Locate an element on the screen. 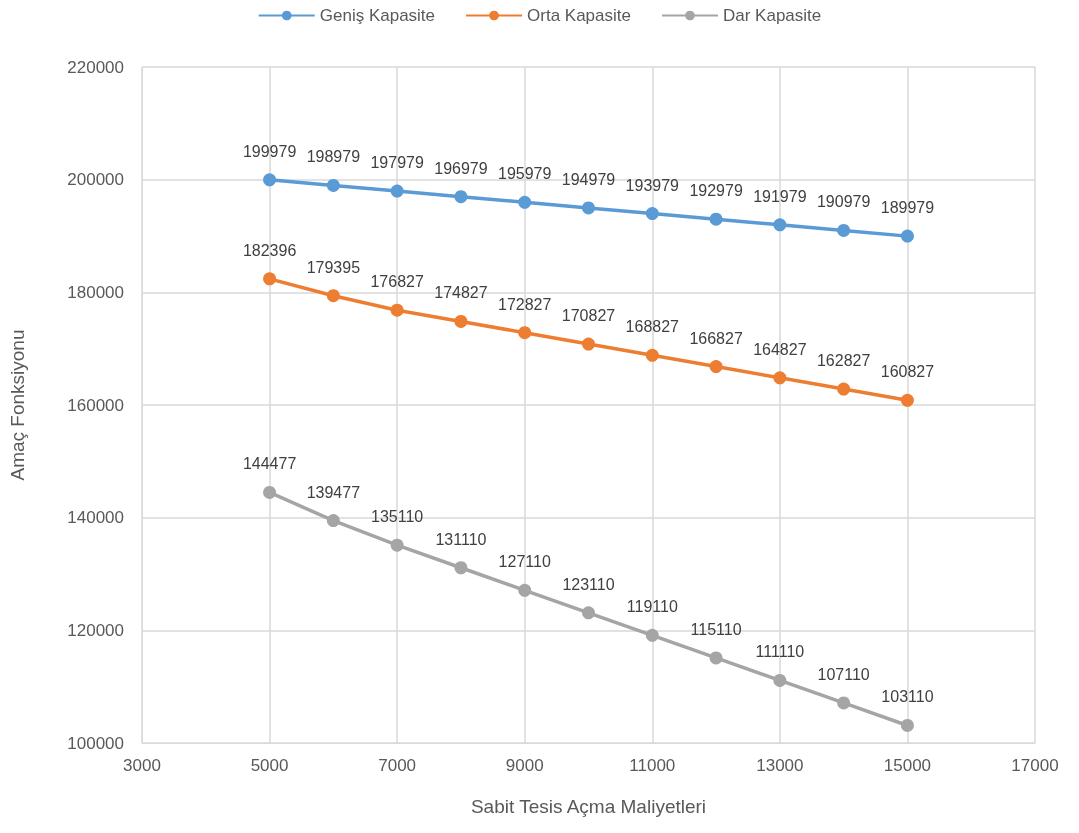 The height and width of the screenshot is (833, 1079). x-tick-label: 7000 is located at coordinates (397, 765).